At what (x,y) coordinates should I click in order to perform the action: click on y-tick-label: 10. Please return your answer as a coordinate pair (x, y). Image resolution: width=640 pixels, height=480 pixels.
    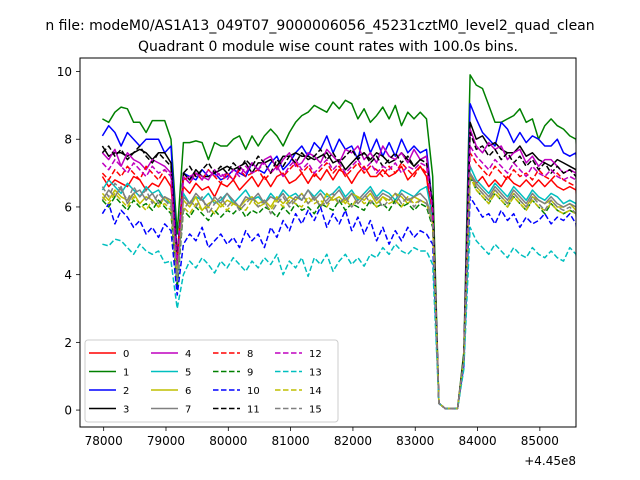
    Looking at the image, I should click on (64, 72).